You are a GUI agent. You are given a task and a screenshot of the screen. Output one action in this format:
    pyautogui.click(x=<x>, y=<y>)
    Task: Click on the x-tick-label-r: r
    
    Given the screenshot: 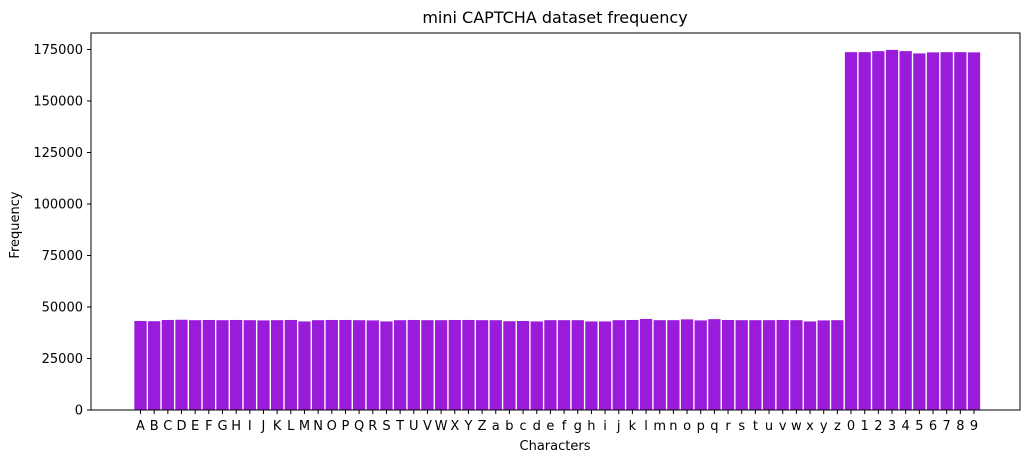 What is the action you would take?
    pyautogui.click(x=728, y=426)
    